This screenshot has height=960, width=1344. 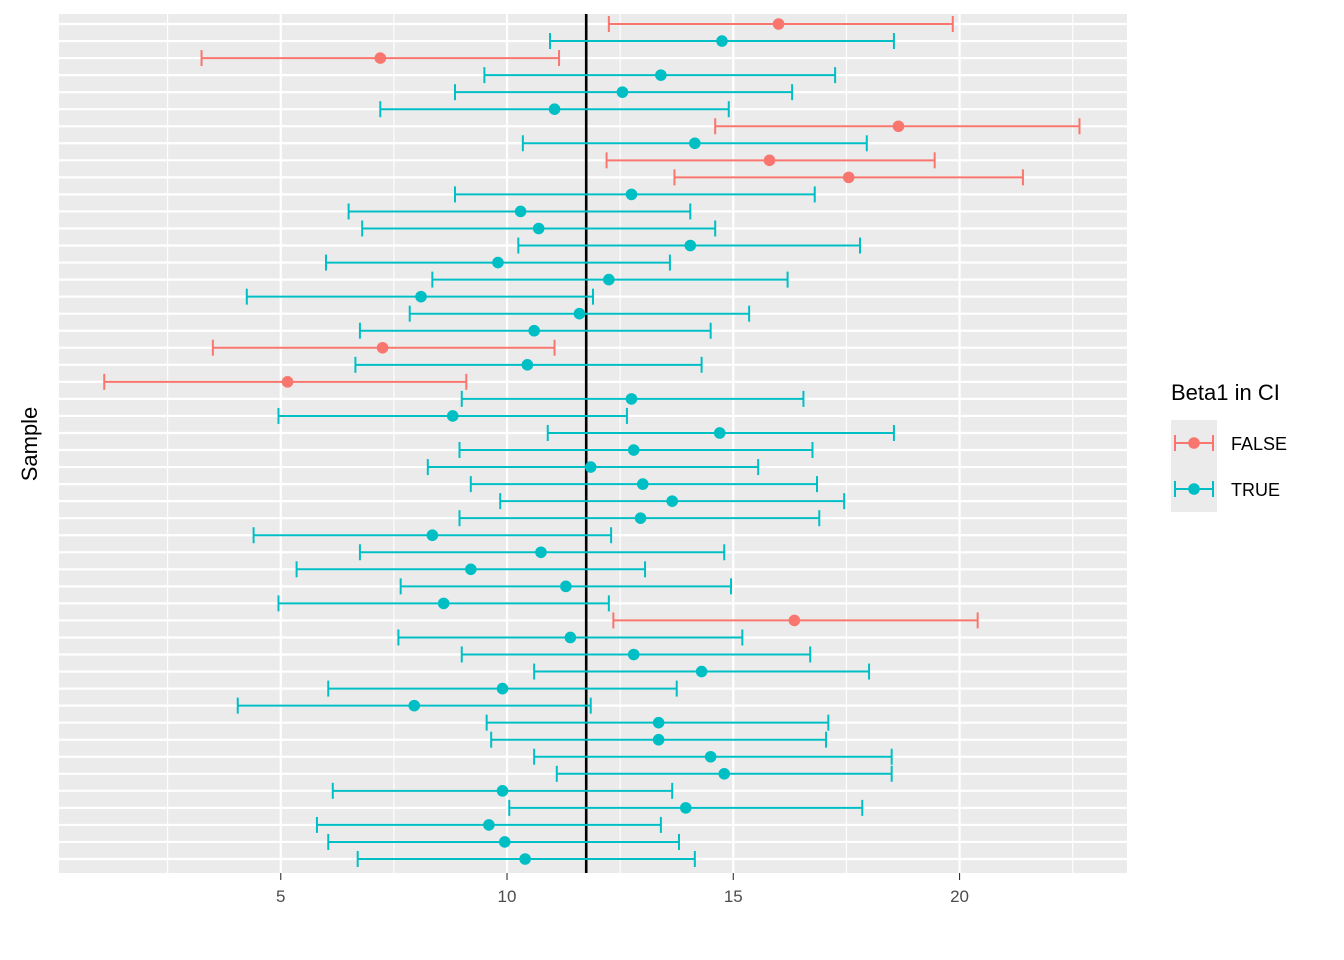 I want to click on sample-6-interval, so click(x=724, y=773).